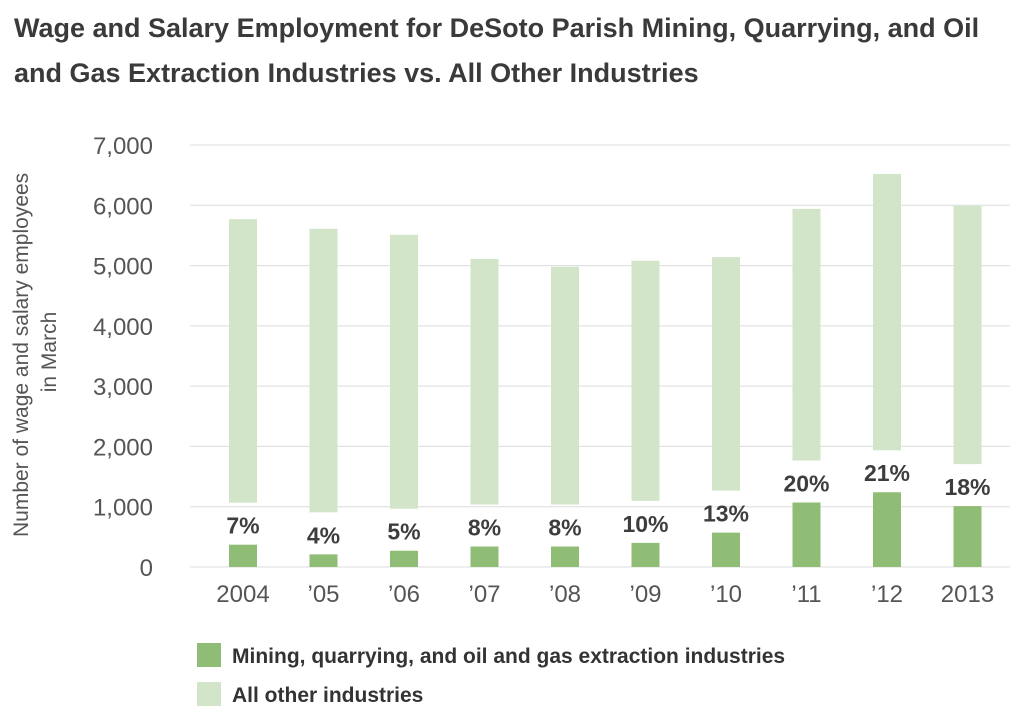 This screenshot has height=714, width=1030. Describe the element at coordinates (605, 594) in the screenshot. I see `x-axis-ticks: 2004 ’05 ’06 ’07 ’08 ’09 ’10 ’11 ’12 2013` at that location.